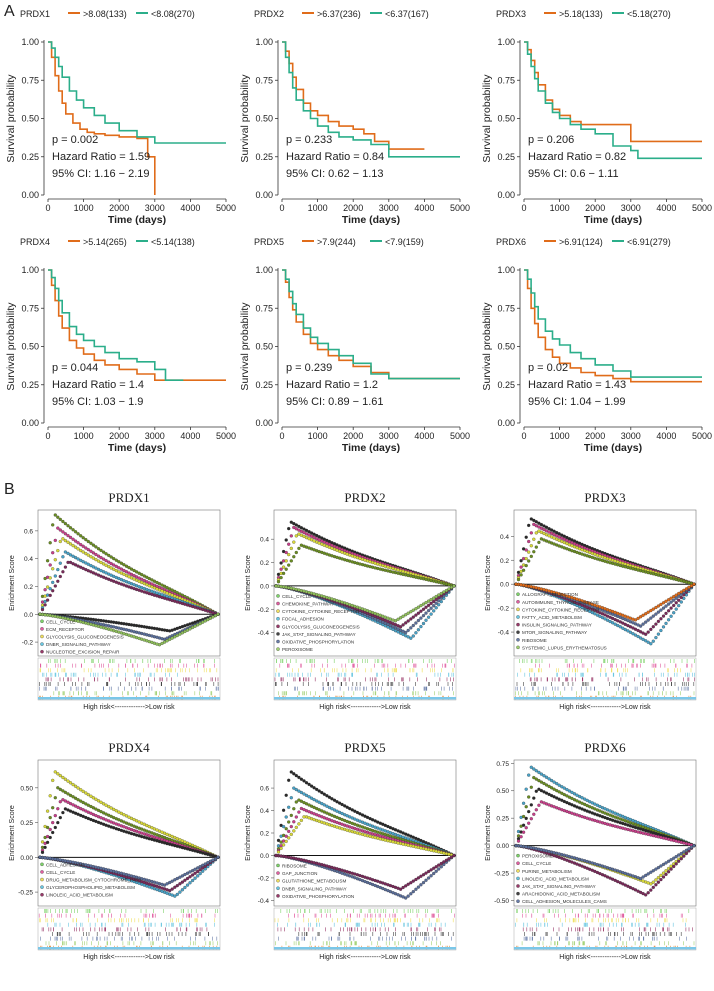 This screenshot has width=714, height=991. What do you see at coordinates (371, 448) in the screenshot?
I see `x-axis-label: Time (days)` at bounding box center [371, 448].